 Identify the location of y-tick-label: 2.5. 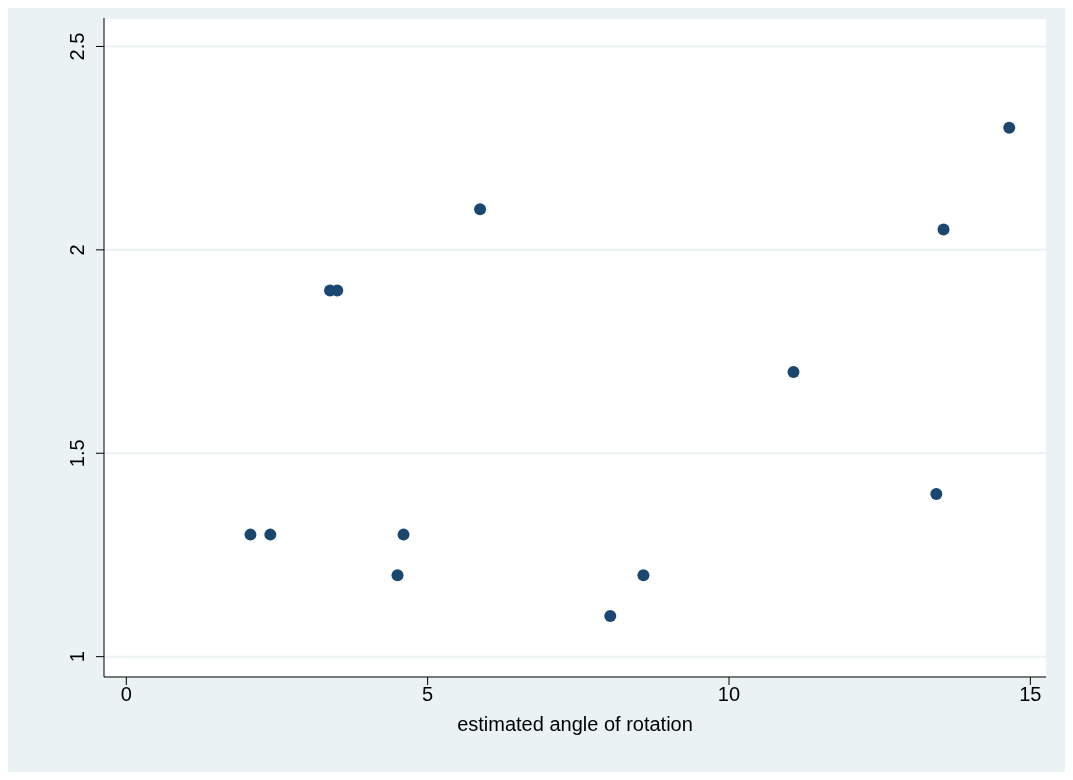
(77, 46).